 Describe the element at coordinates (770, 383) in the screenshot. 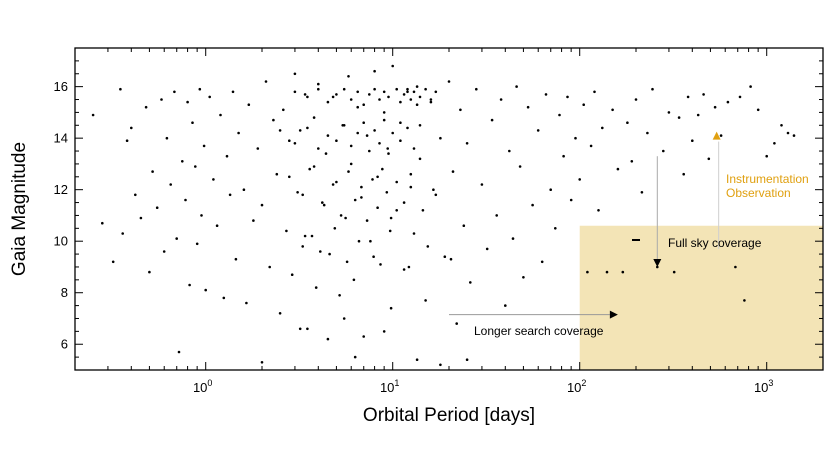

I see `x-tick-exponent: 3` at that location.